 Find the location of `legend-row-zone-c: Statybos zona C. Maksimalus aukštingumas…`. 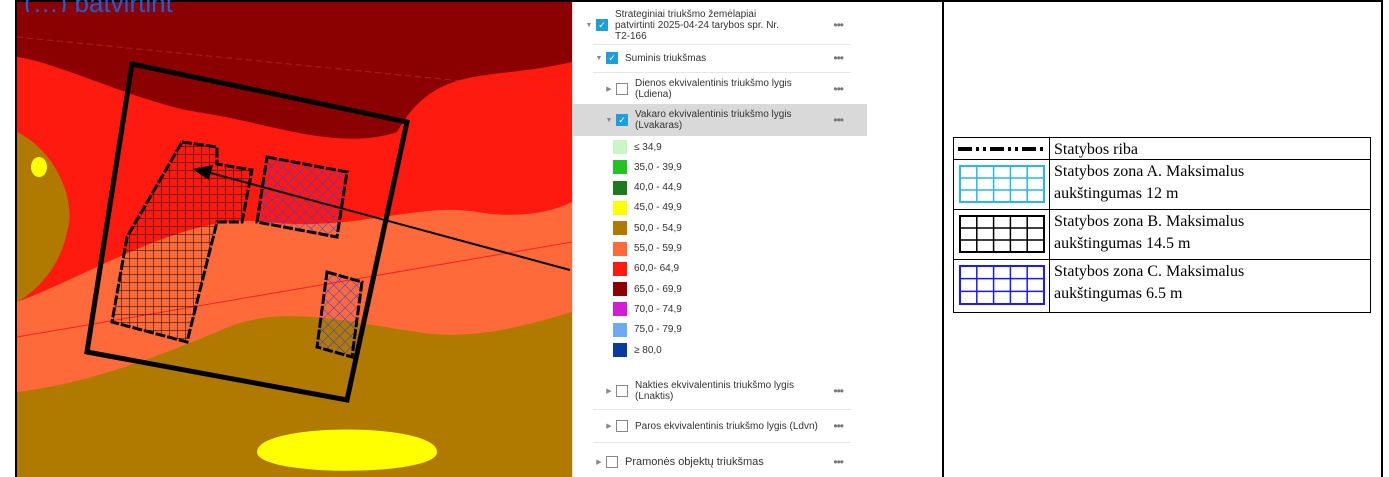

legend-row-zone-c: Statybos zona C. Maksimalus aukštingumas… is located at coordinates (1162, 286).